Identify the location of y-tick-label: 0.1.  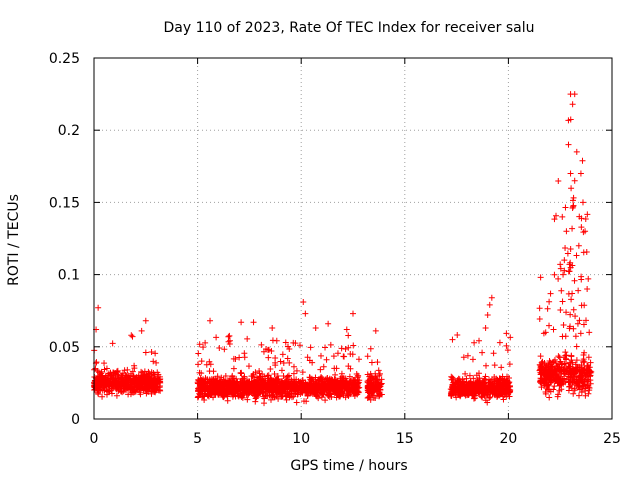
(69, 276).